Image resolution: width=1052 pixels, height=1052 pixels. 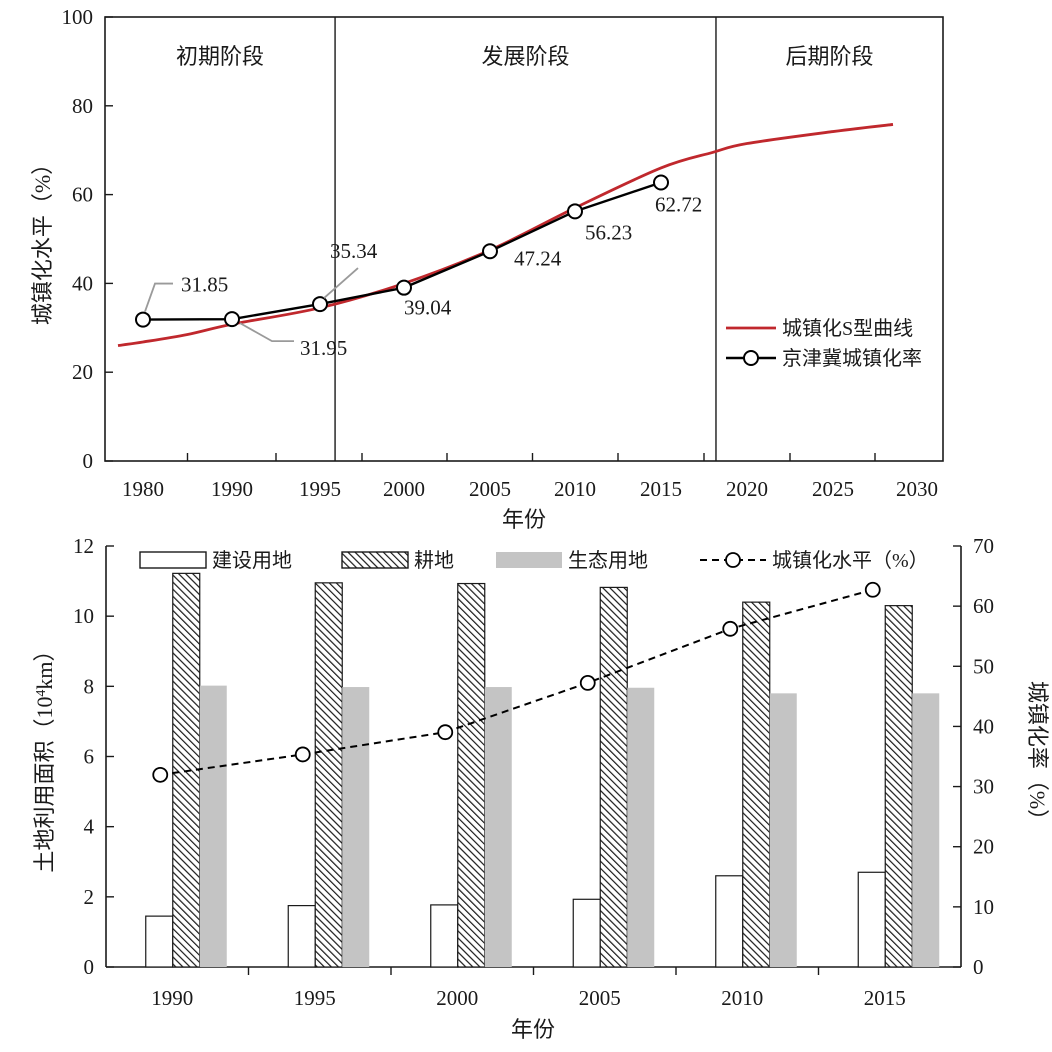 I want to click on data-label: 35.34, so click(x=354, y=251).